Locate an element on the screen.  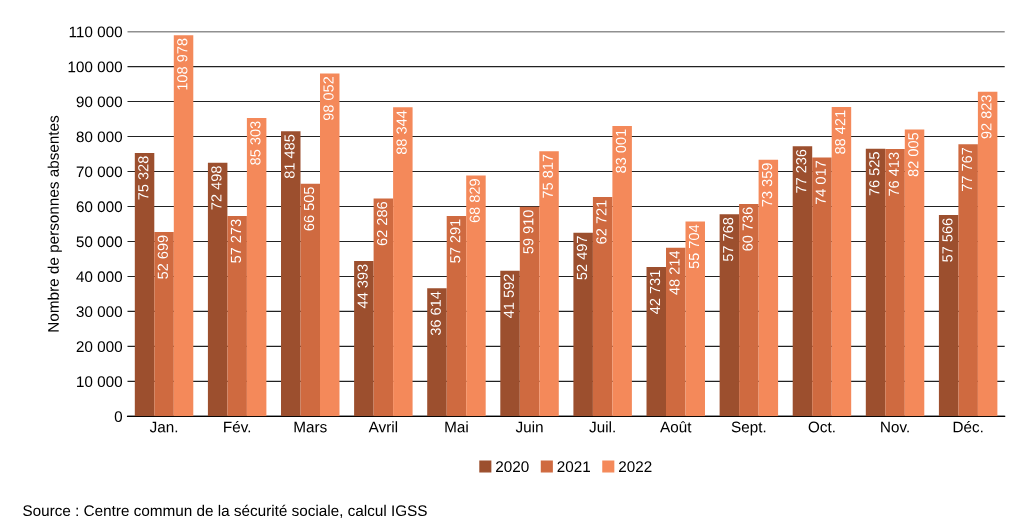
x-tick-label: Sept. is located at coordinates (748, 428).